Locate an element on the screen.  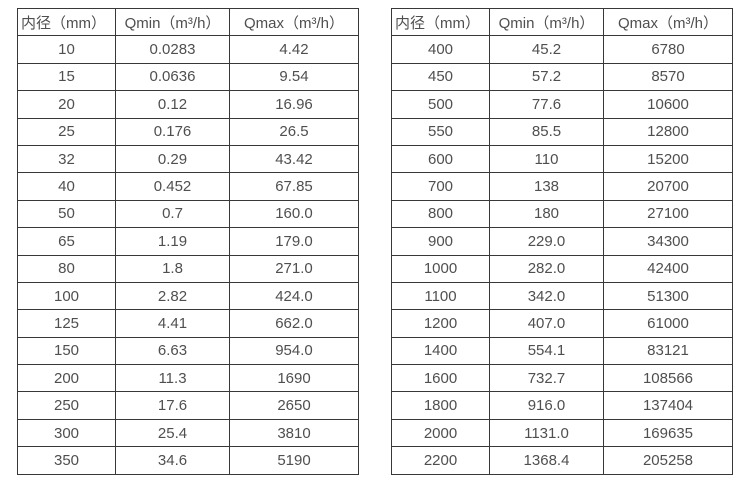
table-row: 1000 282.0 42400 is located at coordinates (562, 268).